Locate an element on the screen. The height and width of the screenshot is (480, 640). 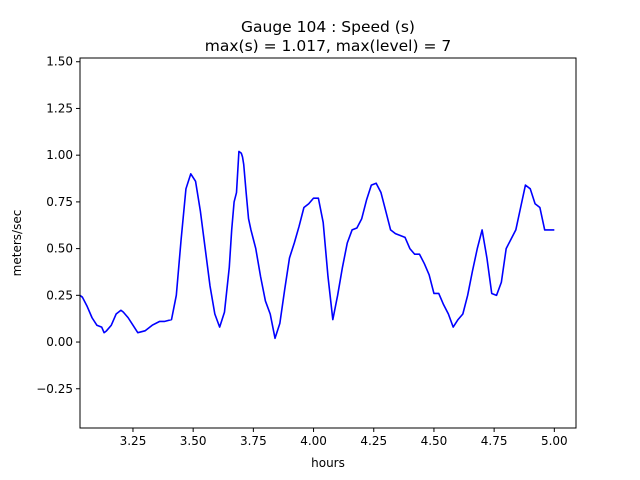
x-tick-label: 5.00 is located at coordinates (554, 441).